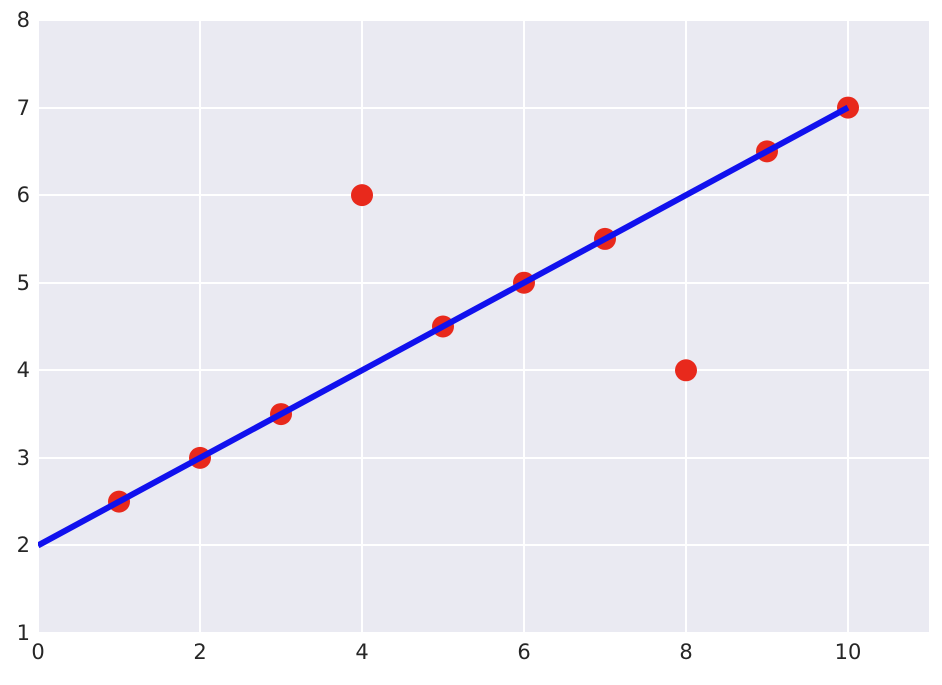  I want to click on y-tick-label: 4, so click(23, 370).